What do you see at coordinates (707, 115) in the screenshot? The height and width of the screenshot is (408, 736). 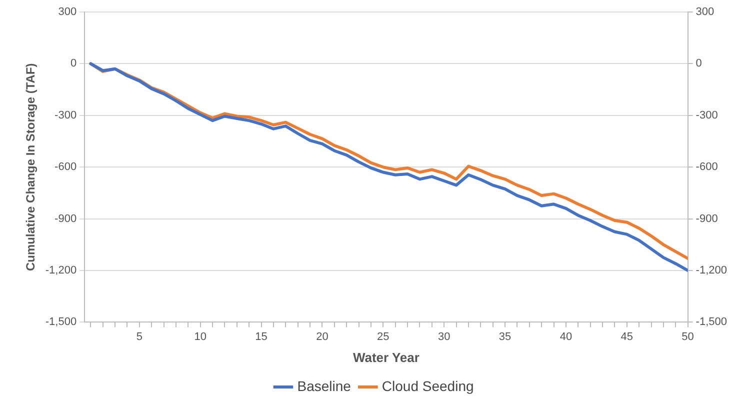 I see `y2-tick-label: -300` at bounding box center [707, 115].